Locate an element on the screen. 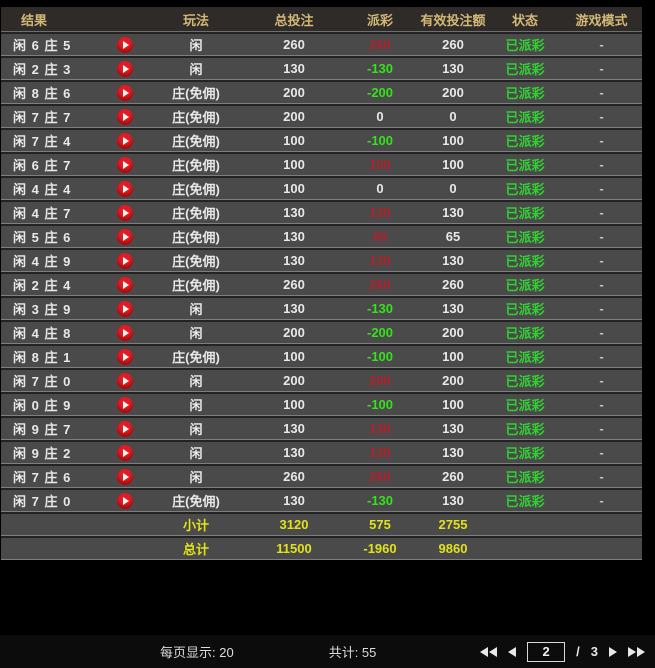 The image size is (655, 668). right-triangle-icon is located at coordinates (613, 651).